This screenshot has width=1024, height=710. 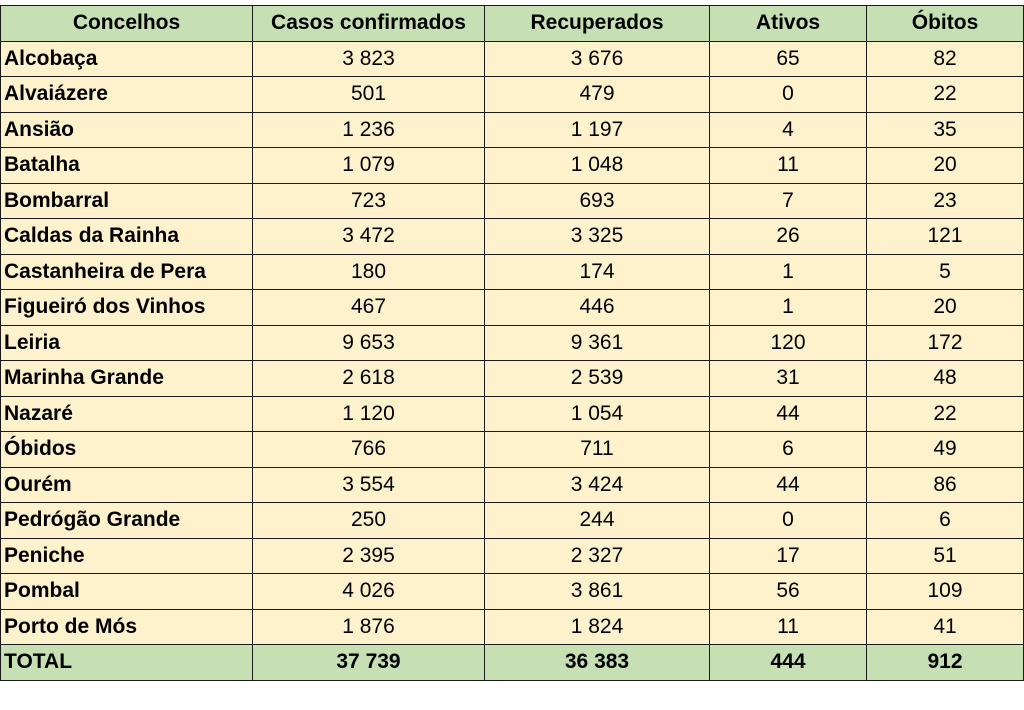 I want to click on header-recuperados: Recuperados, so click(x=597, y=23).